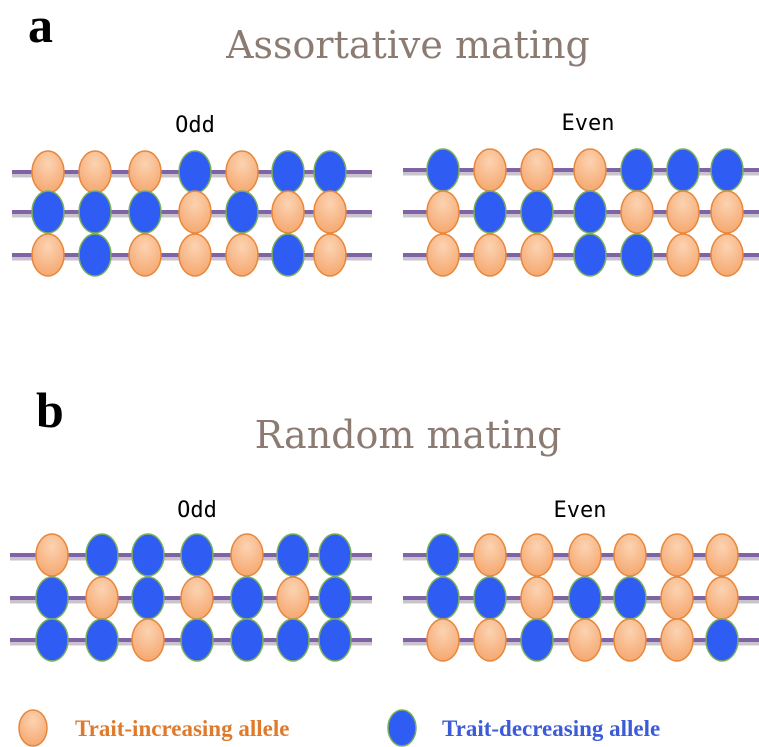 This screenshot has height=747, width=759. What do you see at coordinates (408, 435) in the screenshot?
I see `panel-title: Random mating` at bounding box center [408, 435].